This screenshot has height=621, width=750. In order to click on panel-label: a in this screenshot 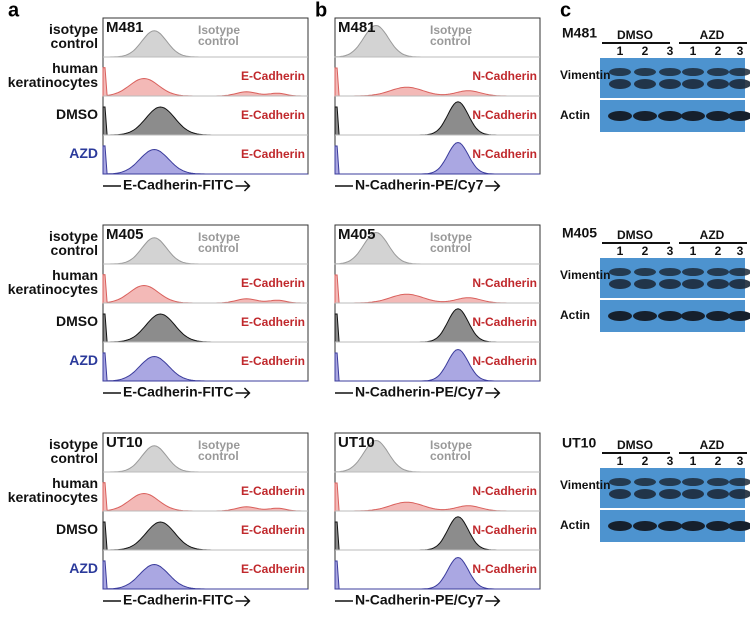, I will do `click(14, 10)`.